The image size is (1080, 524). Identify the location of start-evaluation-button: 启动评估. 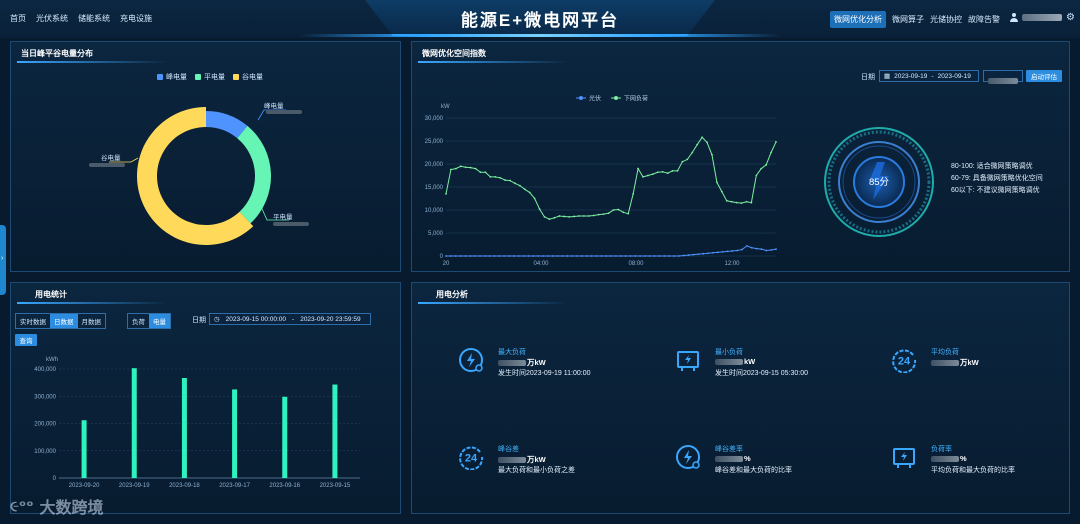
(1044, 76).